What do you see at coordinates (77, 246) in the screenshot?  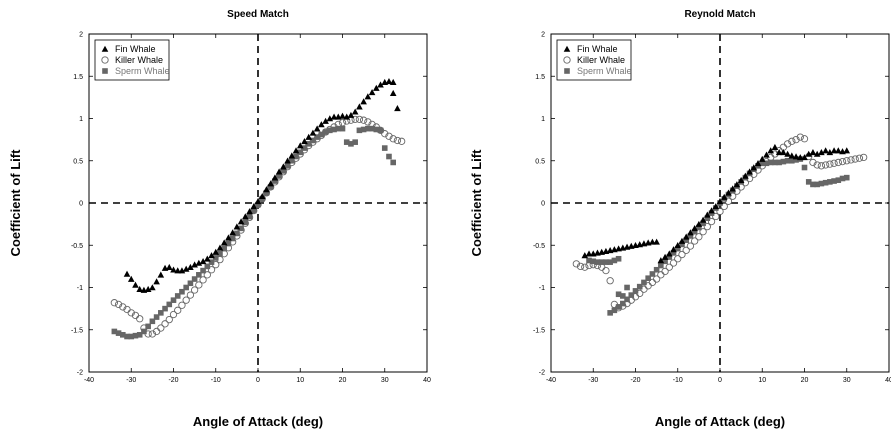 I see `y-tick-label: -0.5` at bounding box center [77, 246].